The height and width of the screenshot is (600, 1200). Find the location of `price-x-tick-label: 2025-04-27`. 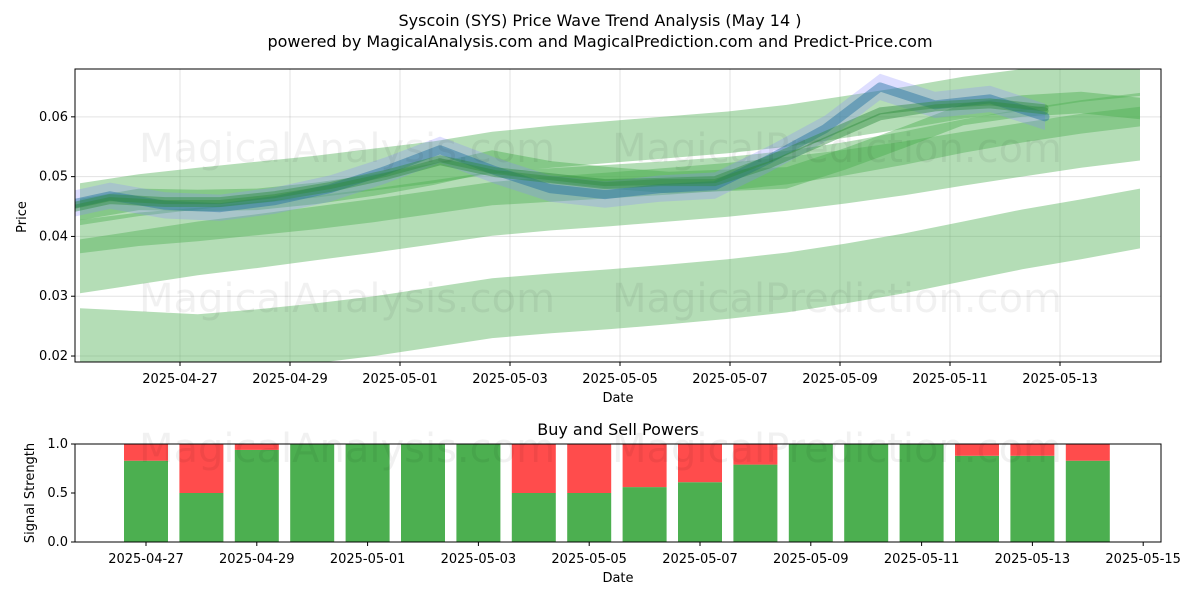

price-x-tick-label: 2025-04-27 is located at coordinates (180, 379).